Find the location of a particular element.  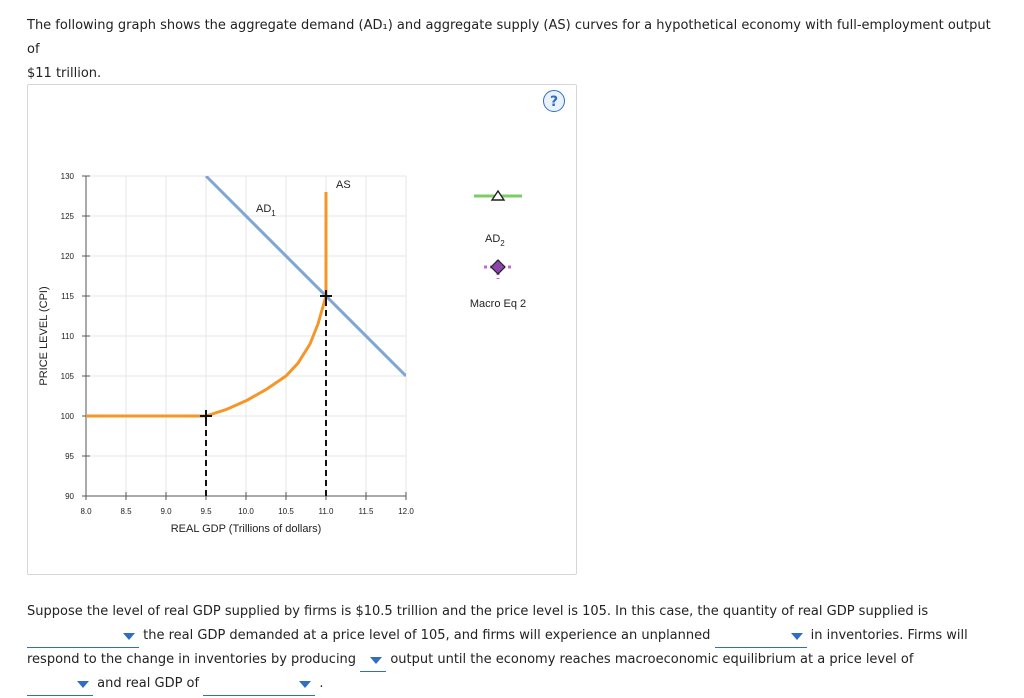

x-tick-label: 9.0 is located at coordinates (166, 511).